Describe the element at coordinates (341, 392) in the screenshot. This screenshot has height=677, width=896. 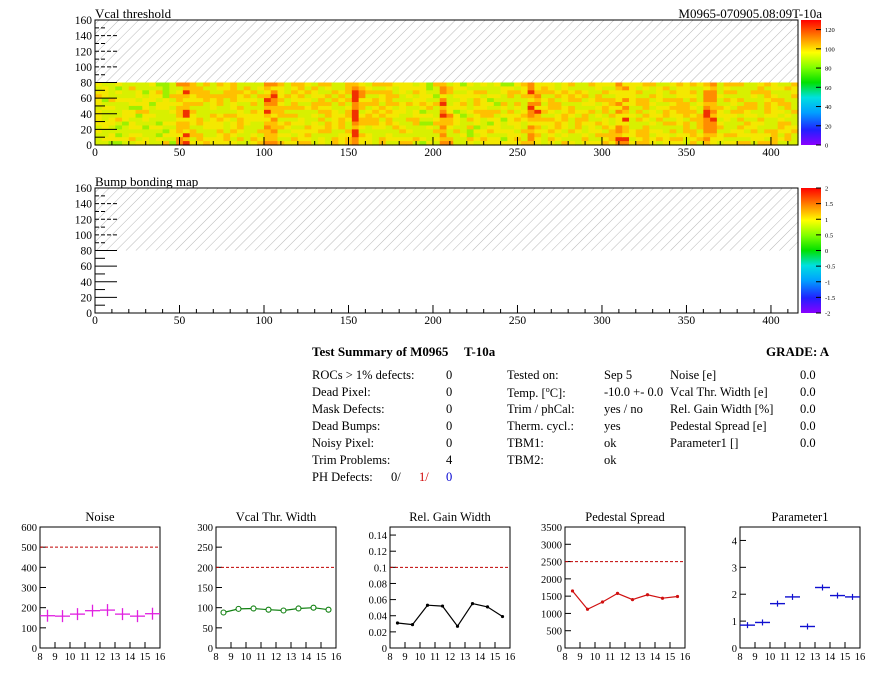
I see `defect-label: Dead Pixel:` at that location.